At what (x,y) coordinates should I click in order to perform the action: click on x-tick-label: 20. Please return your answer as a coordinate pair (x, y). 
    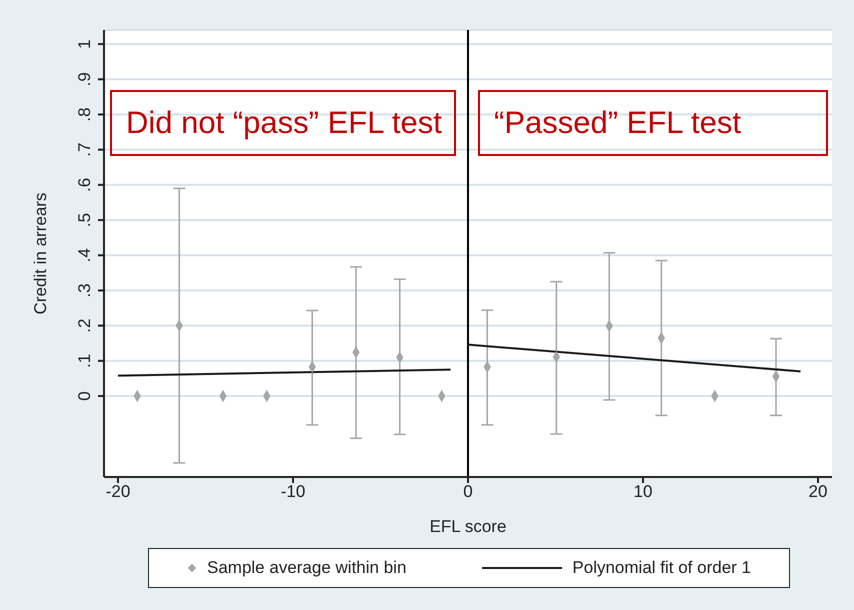
    Looking at the image, I should click on (818, 492).